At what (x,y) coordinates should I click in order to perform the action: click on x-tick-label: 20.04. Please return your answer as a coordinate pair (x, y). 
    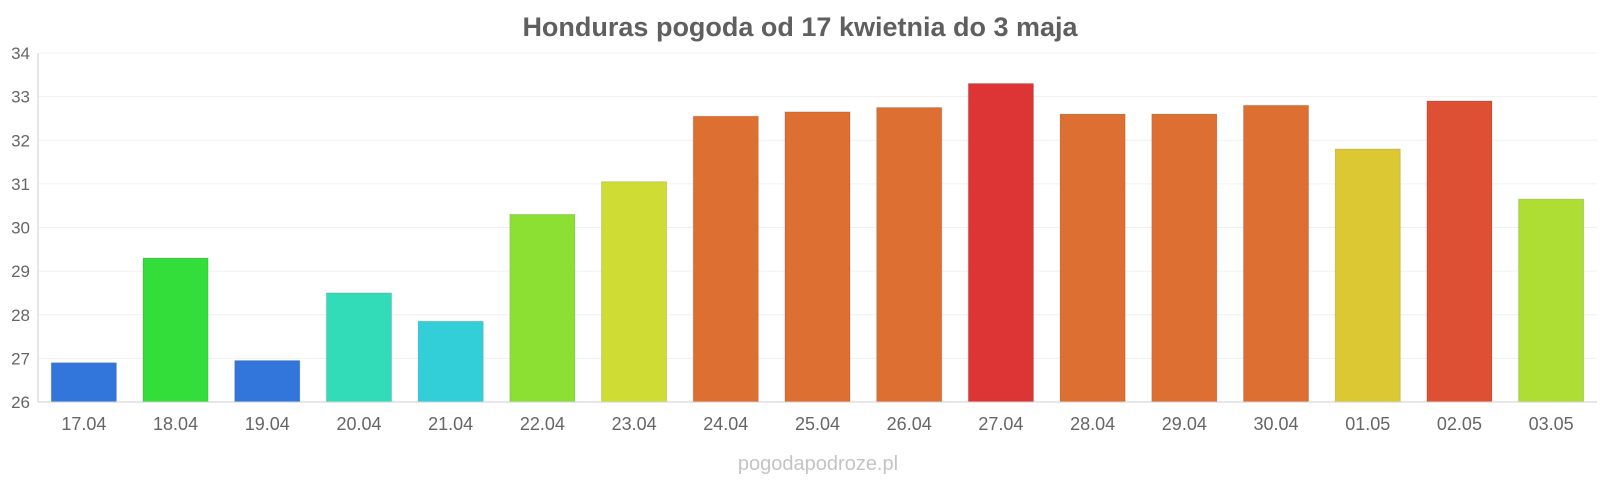
    Looking at the image, I should click on (358, 424).